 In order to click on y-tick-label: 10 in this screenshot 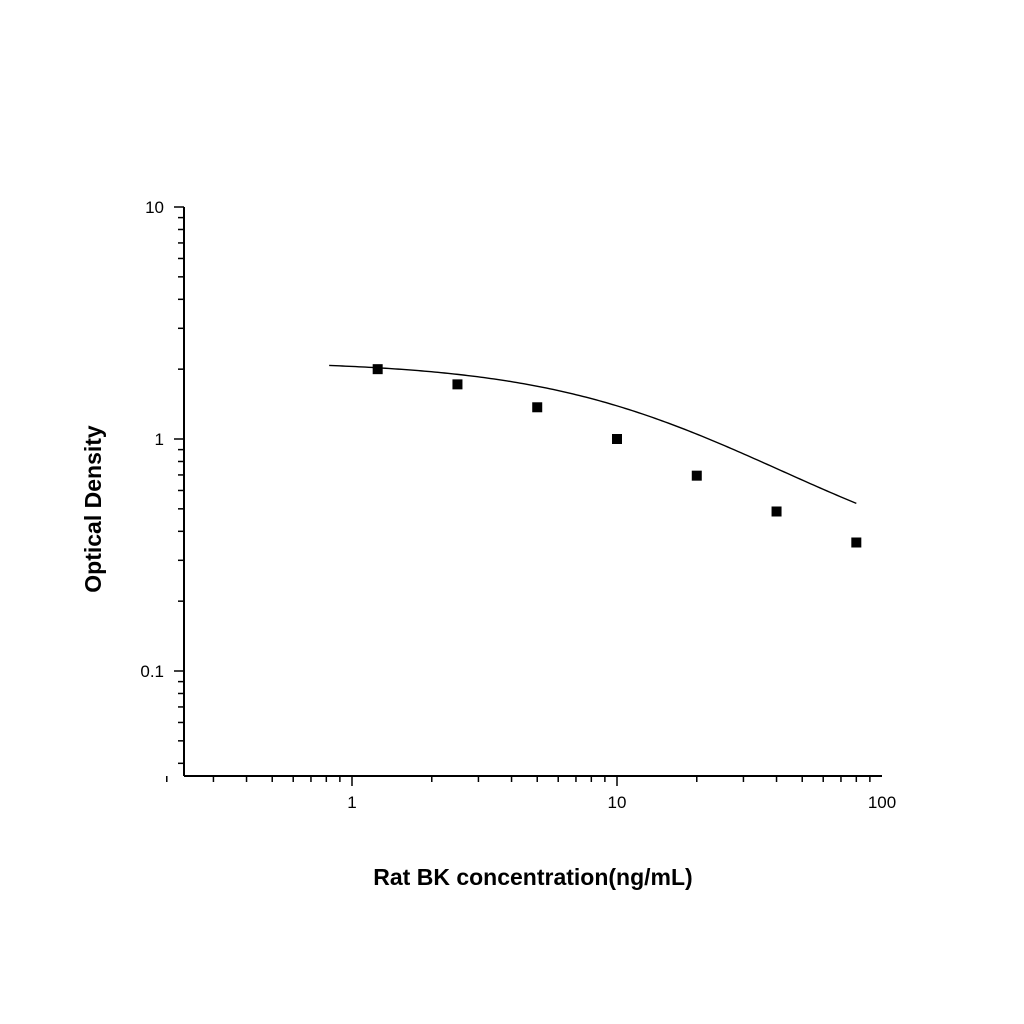, I will do `click(154, 207)`.